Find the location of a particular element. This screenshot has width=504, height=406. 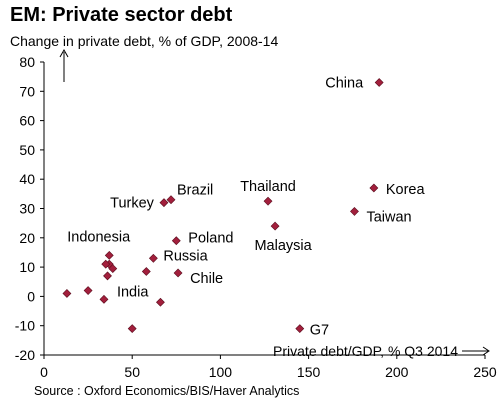

y-tick-label: 20 is located at coordinates (27, 238).